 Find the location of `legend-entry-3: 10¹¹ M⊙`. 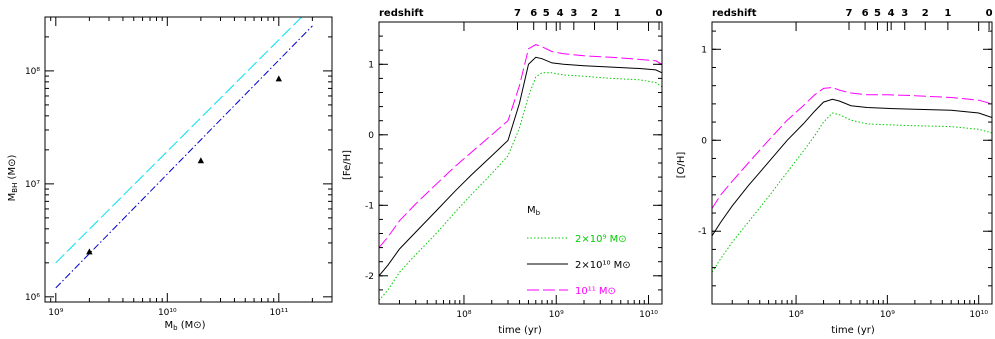

legend-entry-3: 10¹¹ M⊙ is located at coordinates (595, 291).